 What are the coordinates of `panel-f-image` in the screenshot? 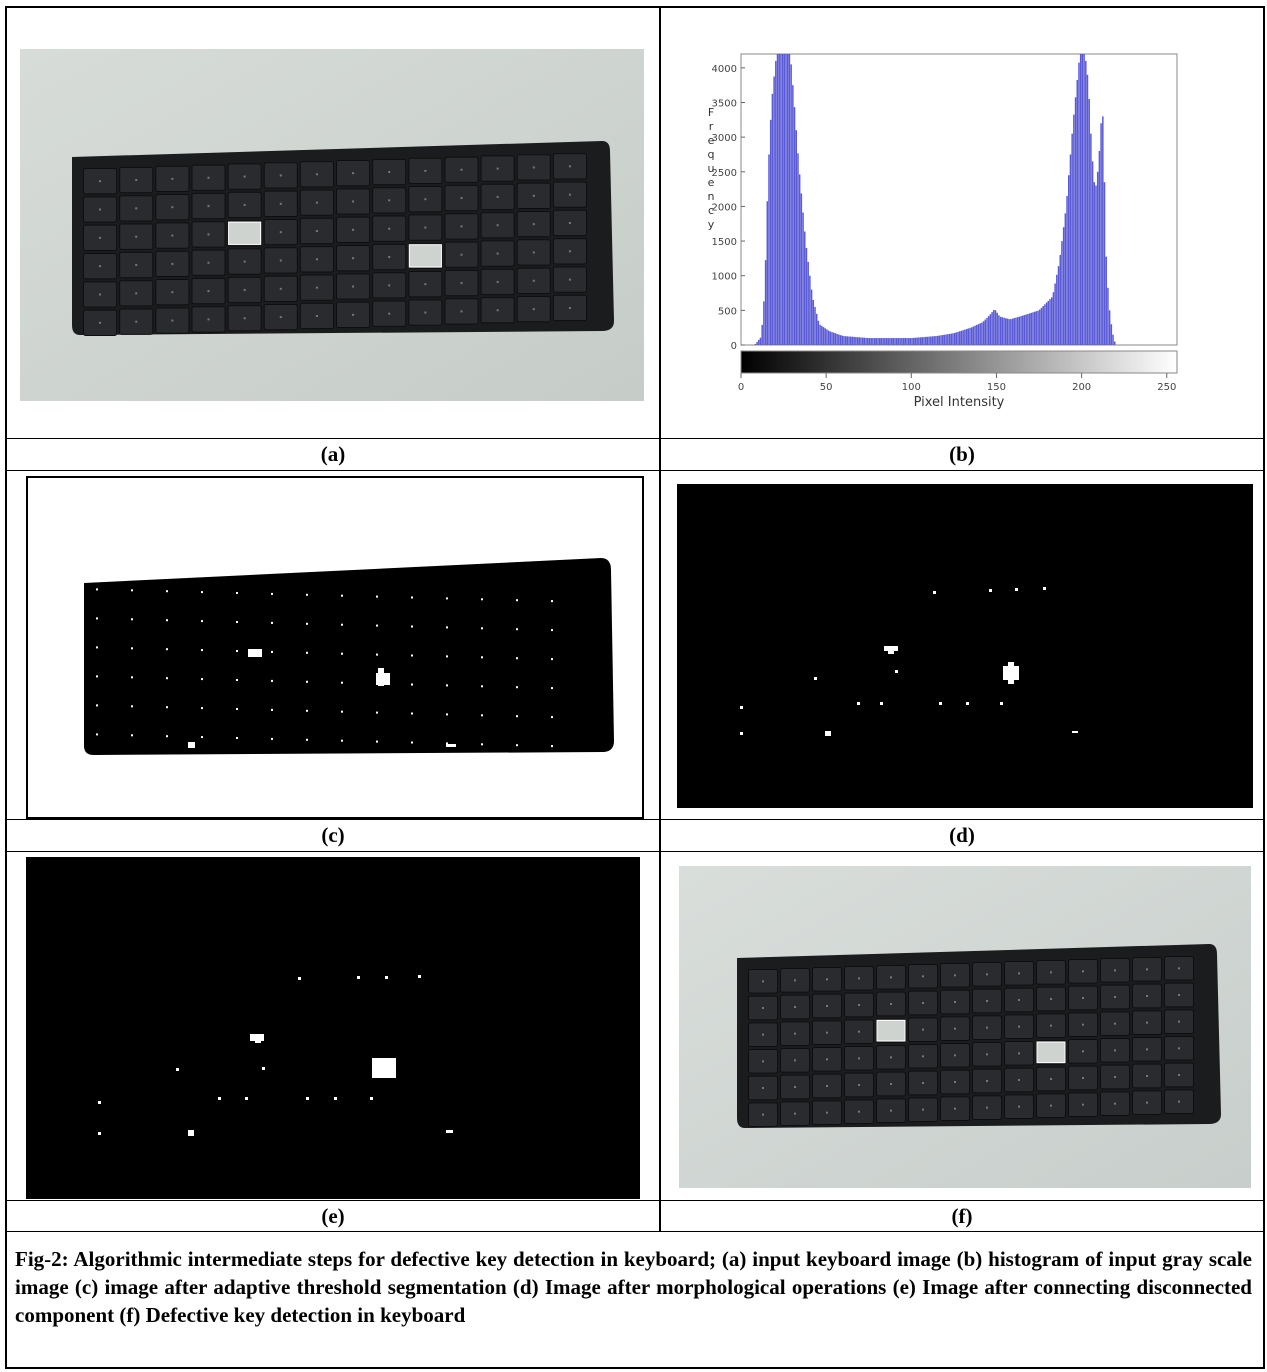 It's located at (965, 1027).